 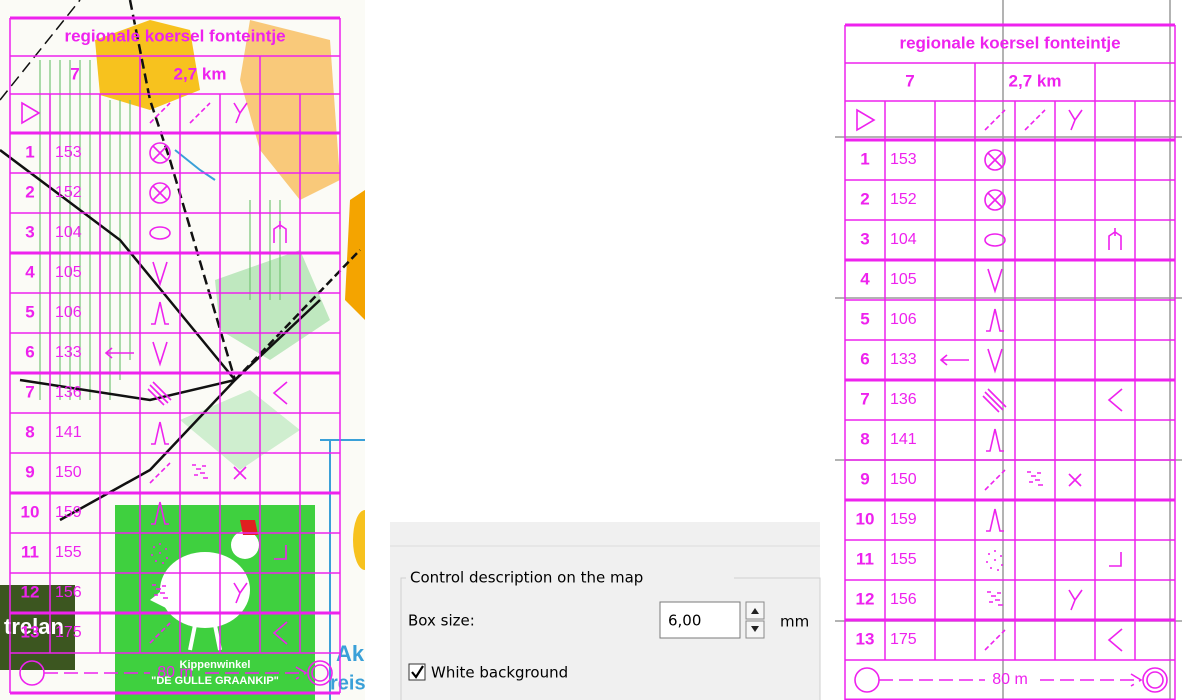 I want to click on map-water, so click(x=269, y=424).